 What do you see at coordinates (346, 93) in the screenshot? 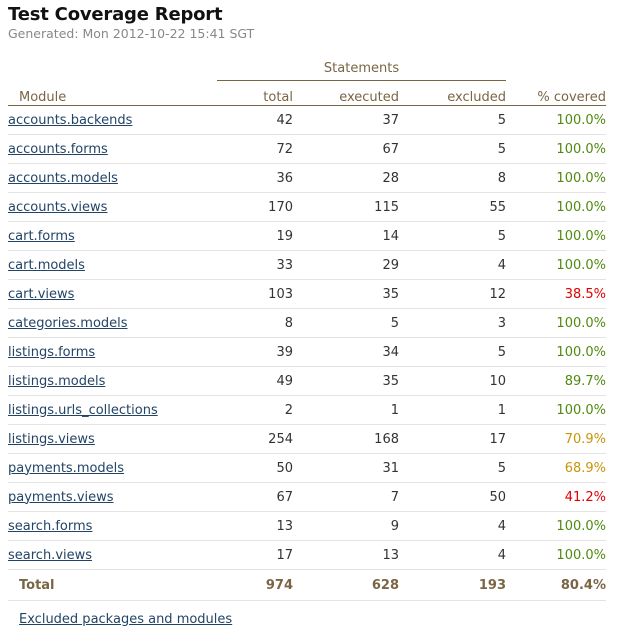
I see `column-header-executed: executed` at bounding box center [346, 93].